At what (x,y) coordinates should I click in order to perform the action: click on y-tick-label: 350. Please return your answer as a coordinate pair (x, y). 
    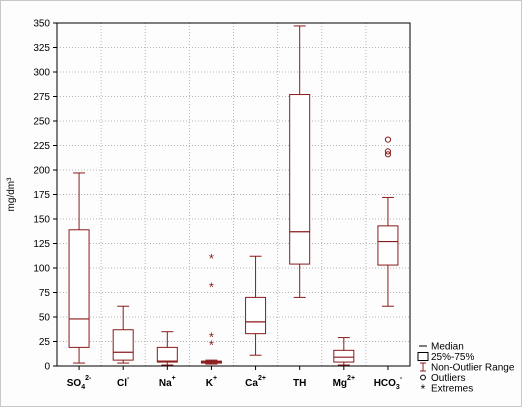
    Looking at the image, I should click on (41, 24).